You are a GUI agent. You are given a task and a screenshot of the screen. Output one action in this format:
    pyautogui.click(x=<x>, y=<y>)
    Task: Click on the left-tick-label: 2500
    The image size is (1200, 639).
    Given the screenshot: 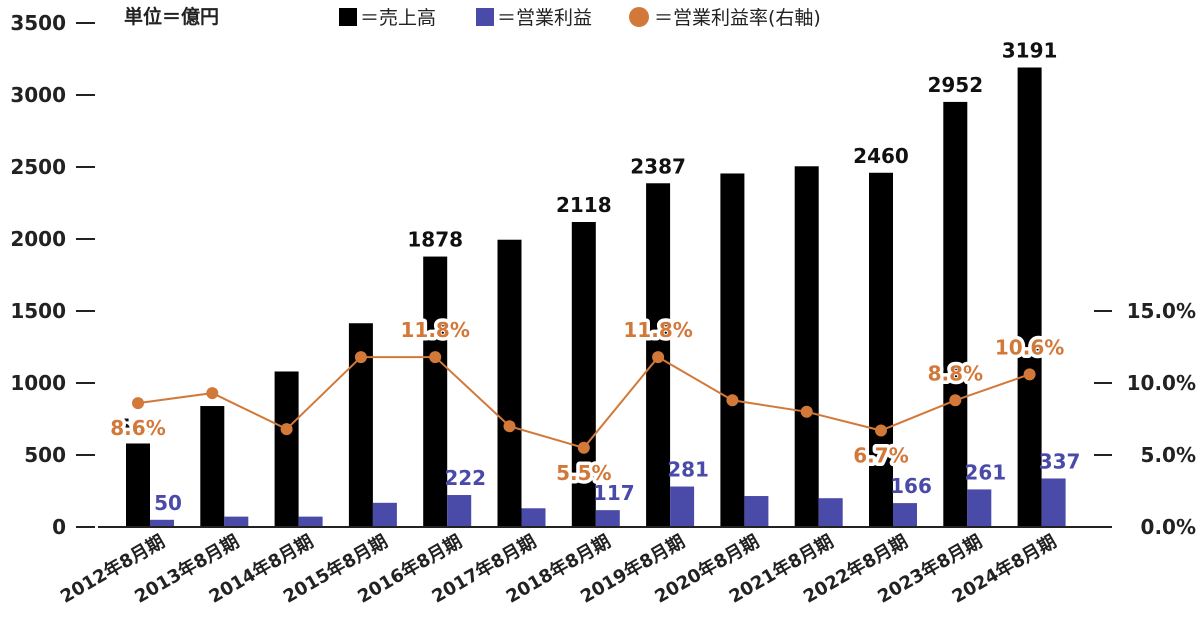 What is the action you would take?
    pyautogui.click(x=38, y=167)
    